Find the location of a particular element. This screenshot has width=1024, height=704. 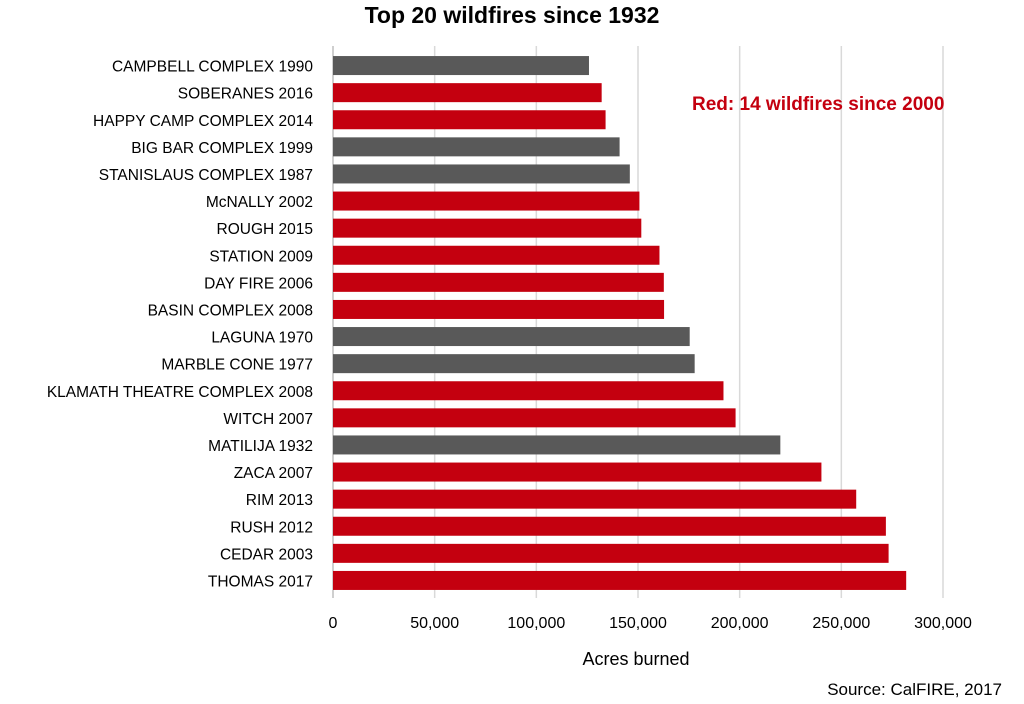

category-label: THOMAS 2017 is located at coordinates (260, 581).